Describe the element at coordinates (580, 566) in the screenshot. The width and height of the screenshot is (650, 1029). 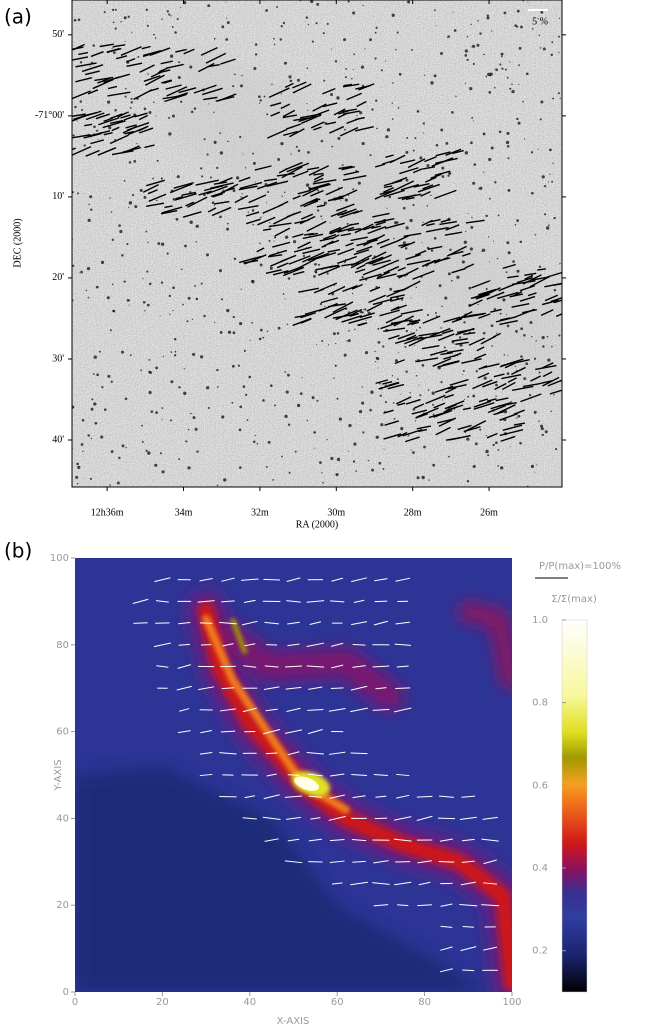
I see `vector-label: P/P(max)=100%` at that location.